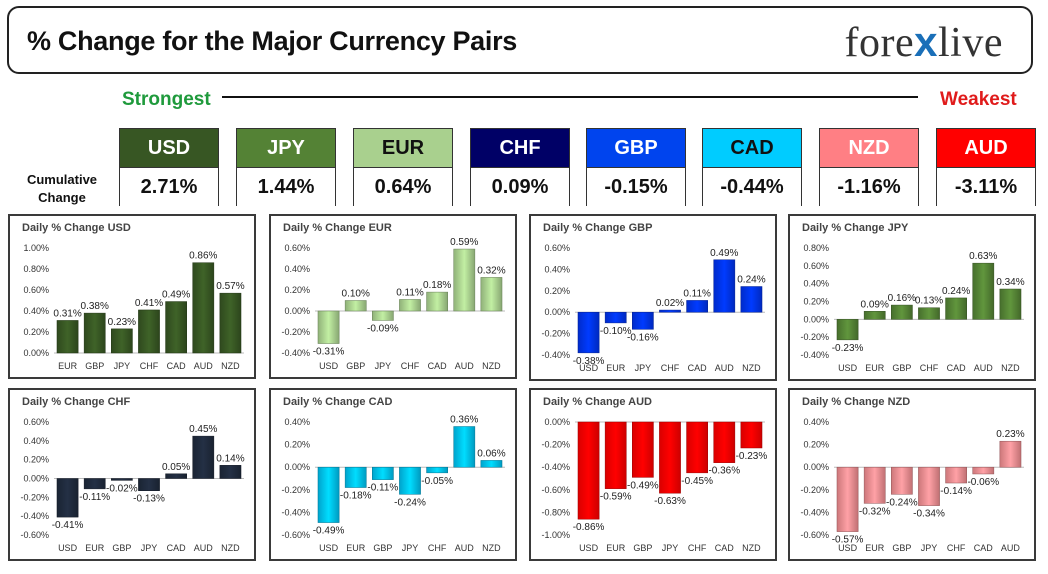  I want to click on chart-title: Daily % Change EUR, so click(337, 228).